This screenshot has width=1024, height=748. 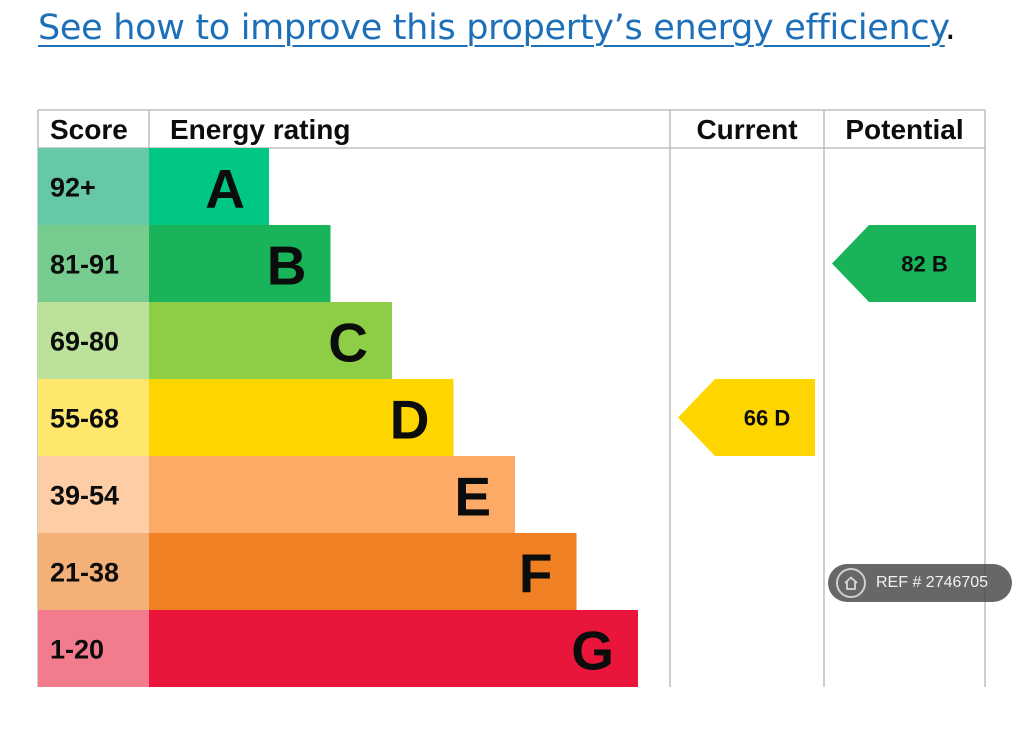 What do you see at coordinates (851, 583) in the screenshot?
I see `home-icon` at bounding box center [851, 583].